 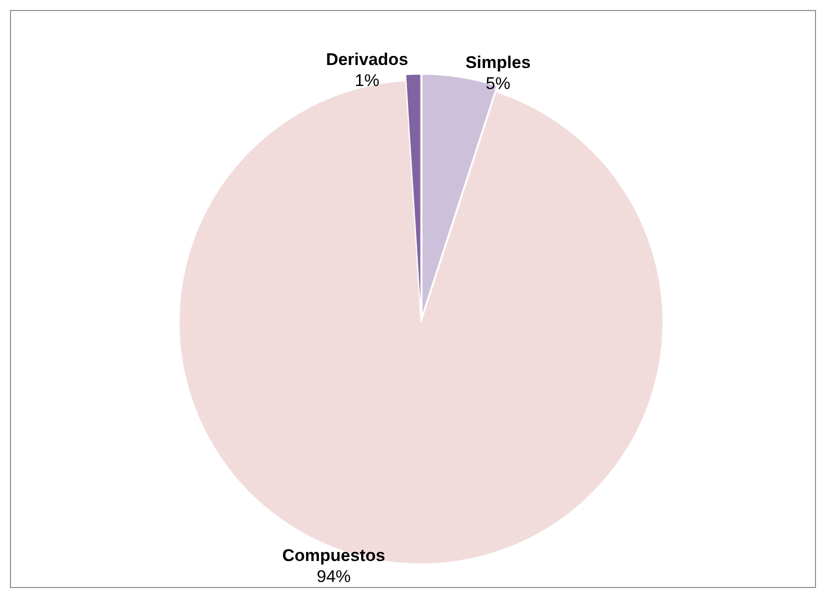 What do you see at coordinates (367, 60) in the screenshot?
I see `slice-label: Derivados` at bounding box center [367, 60].